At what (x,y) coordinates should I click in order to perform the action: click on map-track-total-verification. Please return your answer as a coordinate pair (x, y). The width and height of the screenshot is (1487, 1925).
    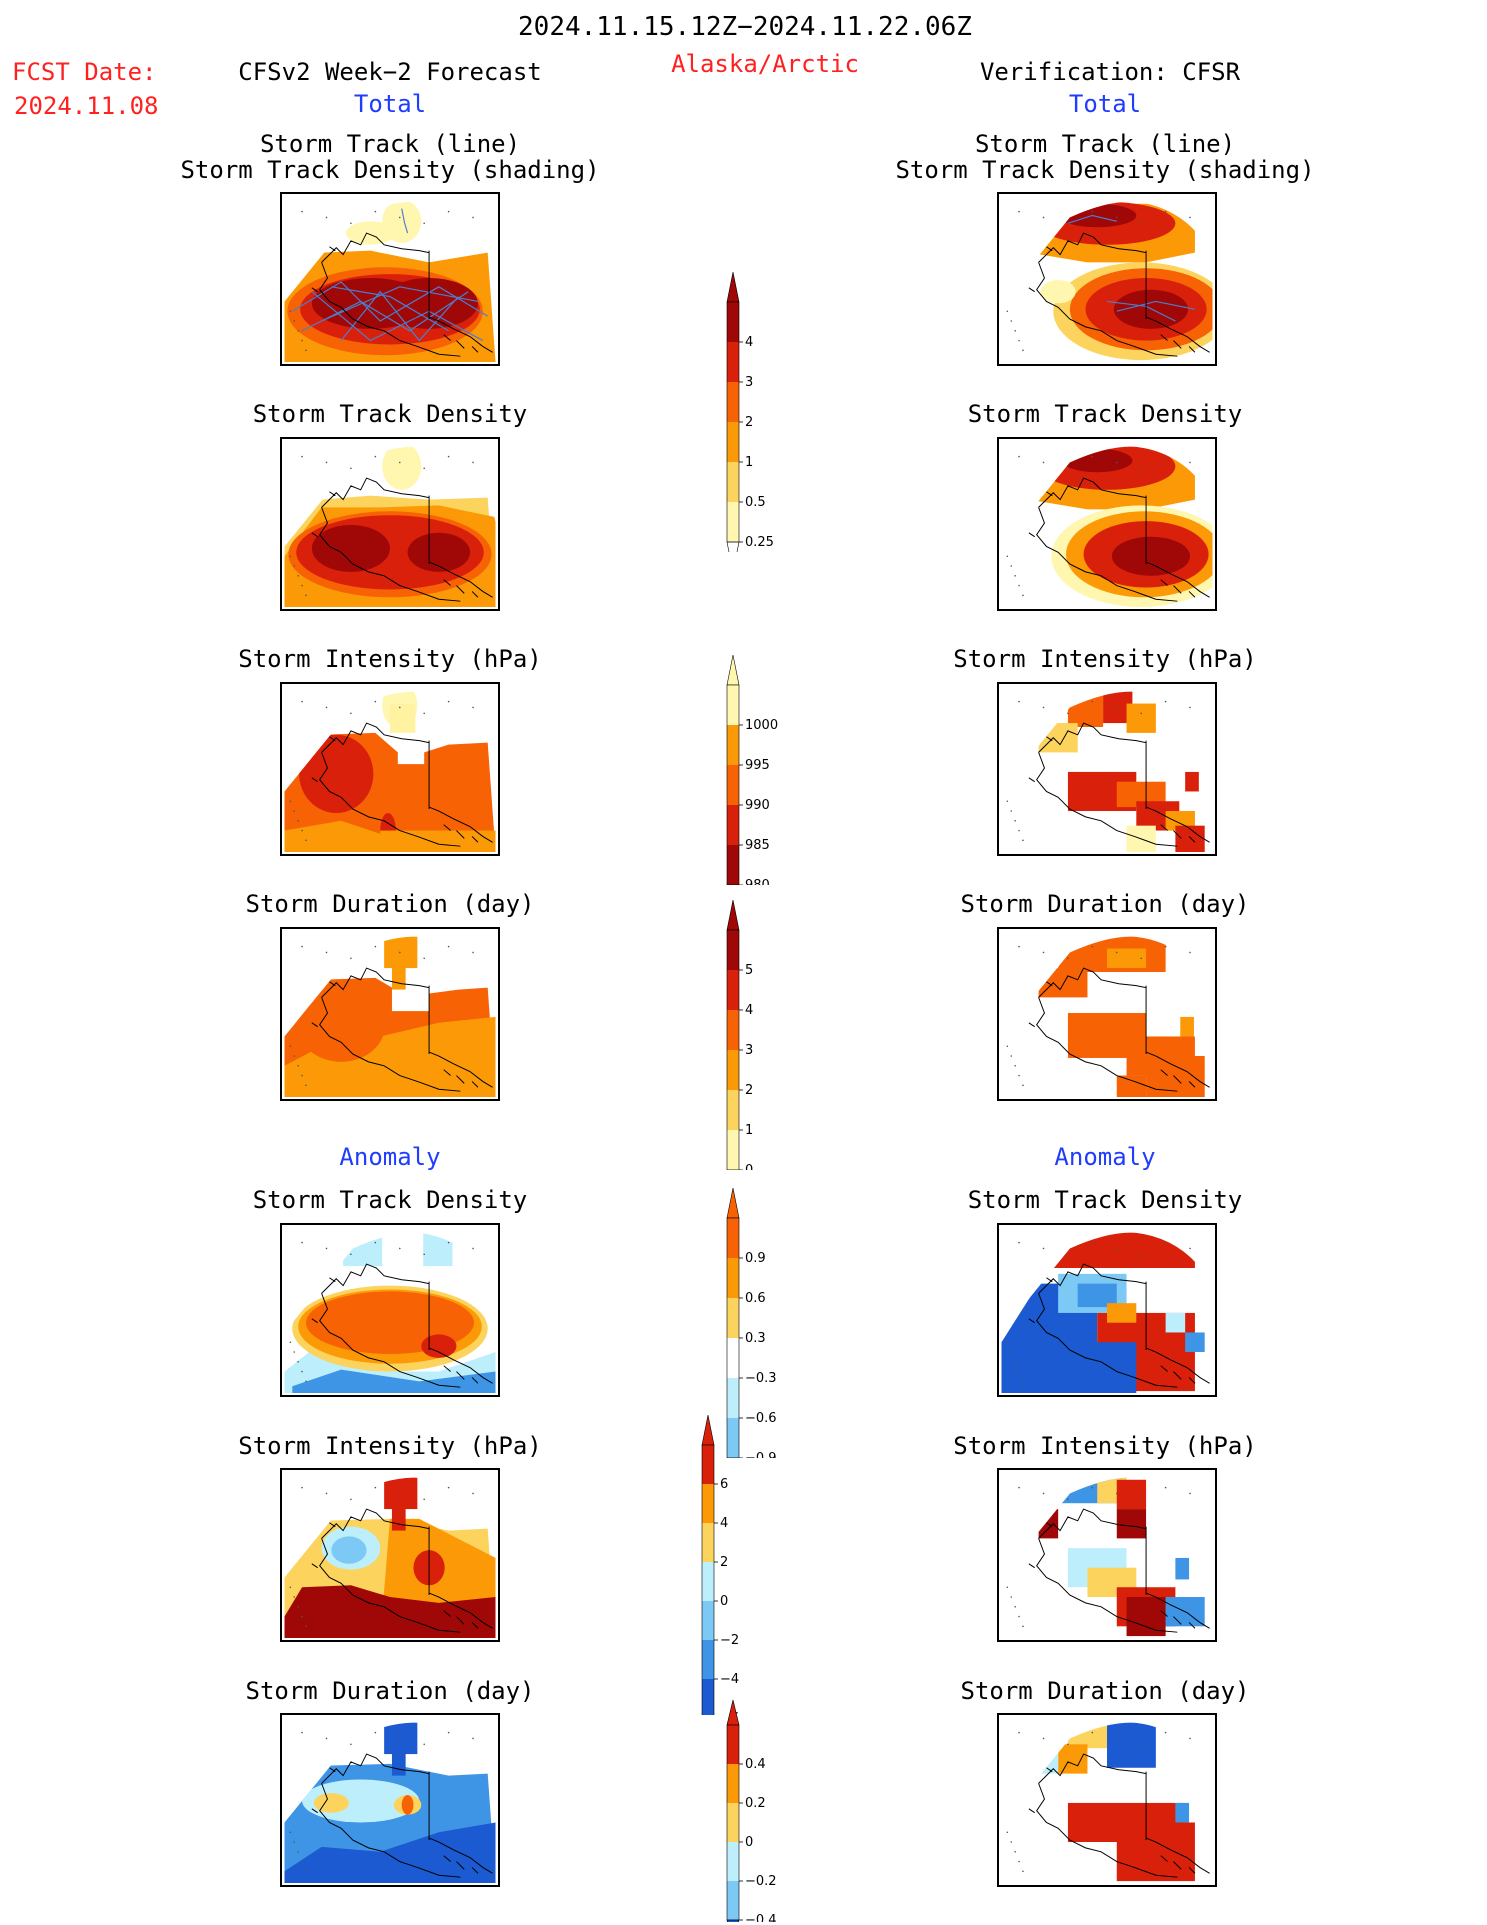
    Looking at the image, I should click on (1107, 279).